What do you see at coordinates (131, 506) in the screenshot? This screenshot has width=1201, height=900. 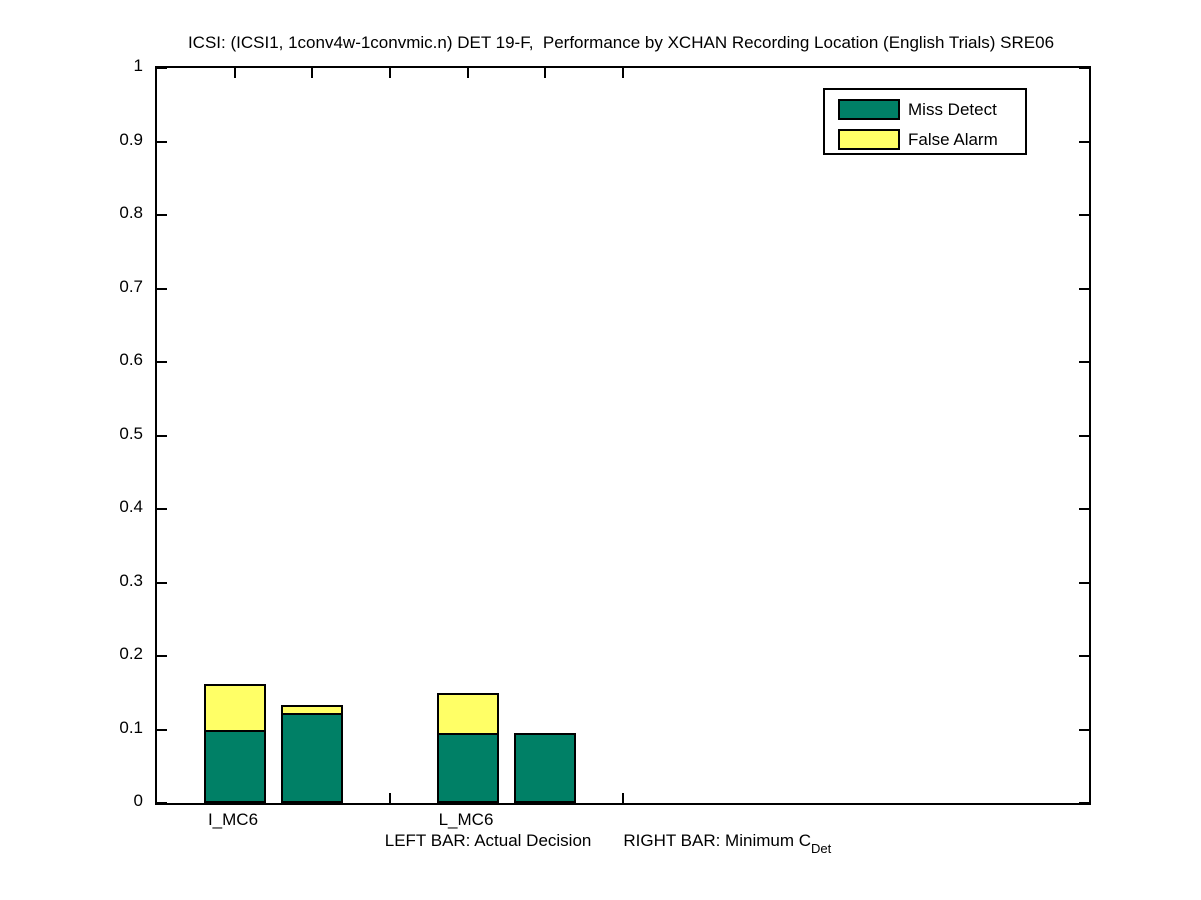 I see `y-tick-label: 0.4` at bounding box center [131, 506].